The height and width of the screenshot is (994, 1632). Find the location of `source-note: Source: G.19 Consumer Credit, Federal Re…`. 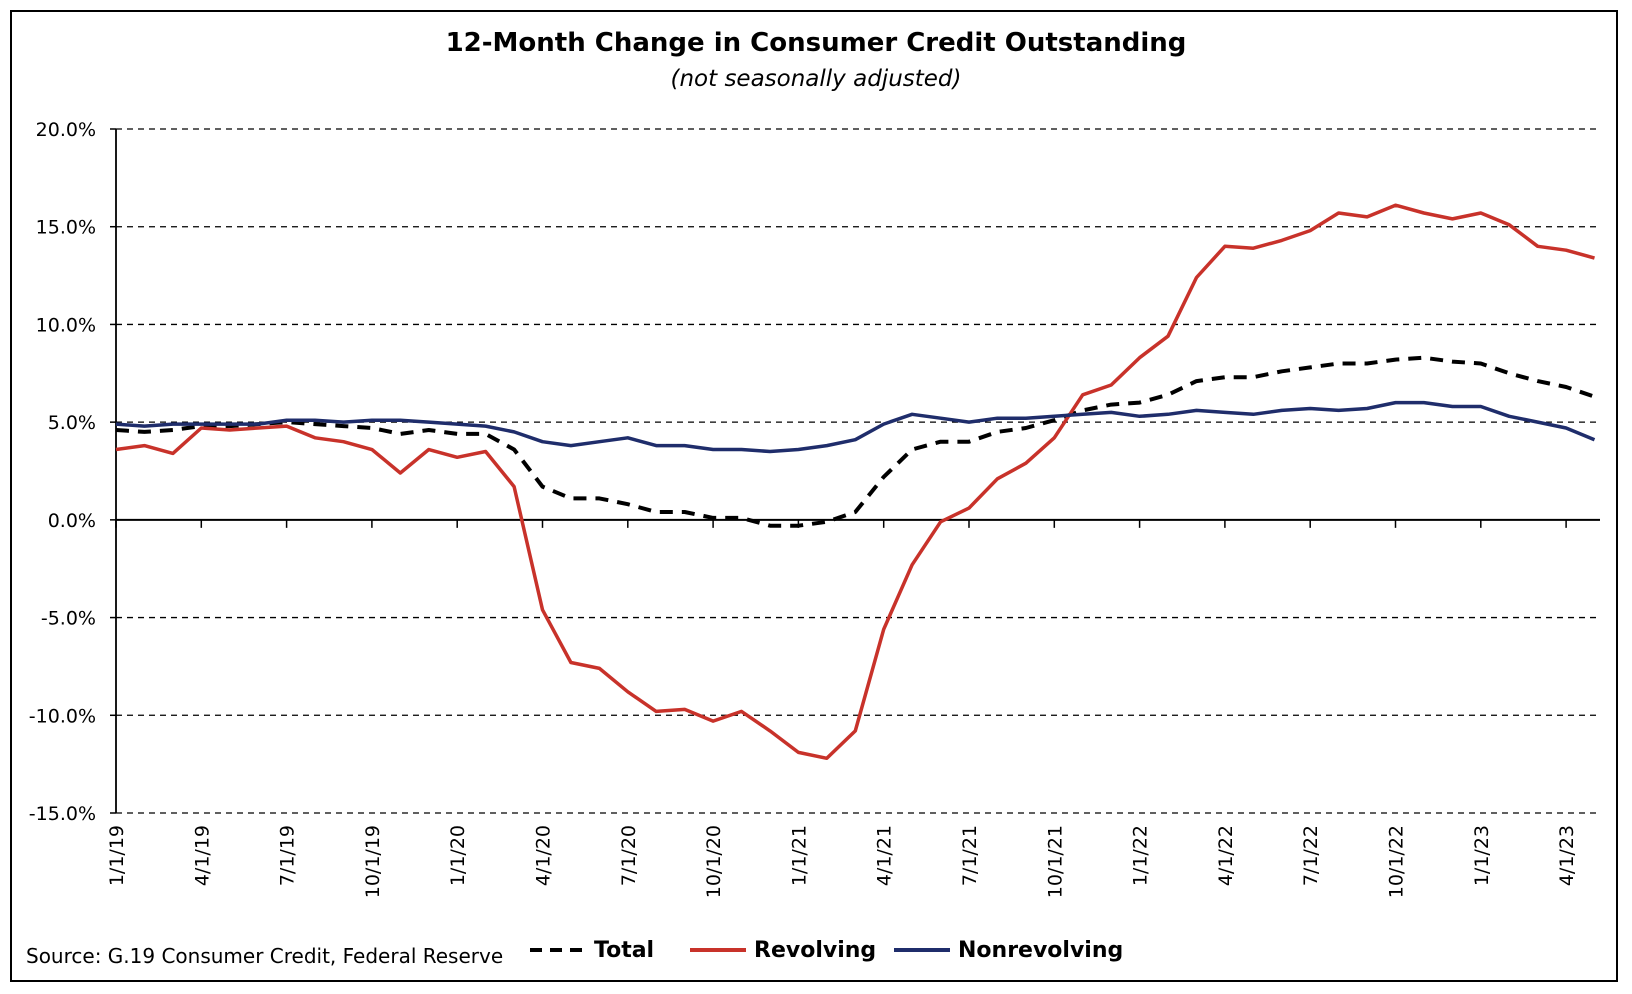

source-note: Source: G.19 Consumer Credit, Federal Re… is located at coordinates (265, 956).